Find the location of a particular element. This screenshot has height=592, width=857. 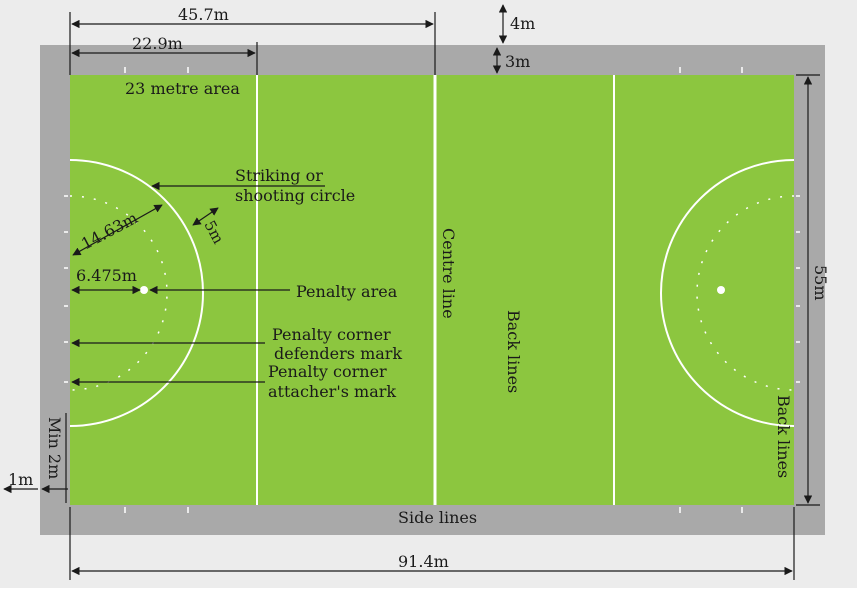

label-attacker-1: Penalty corner is located at coordinates (327, 371).